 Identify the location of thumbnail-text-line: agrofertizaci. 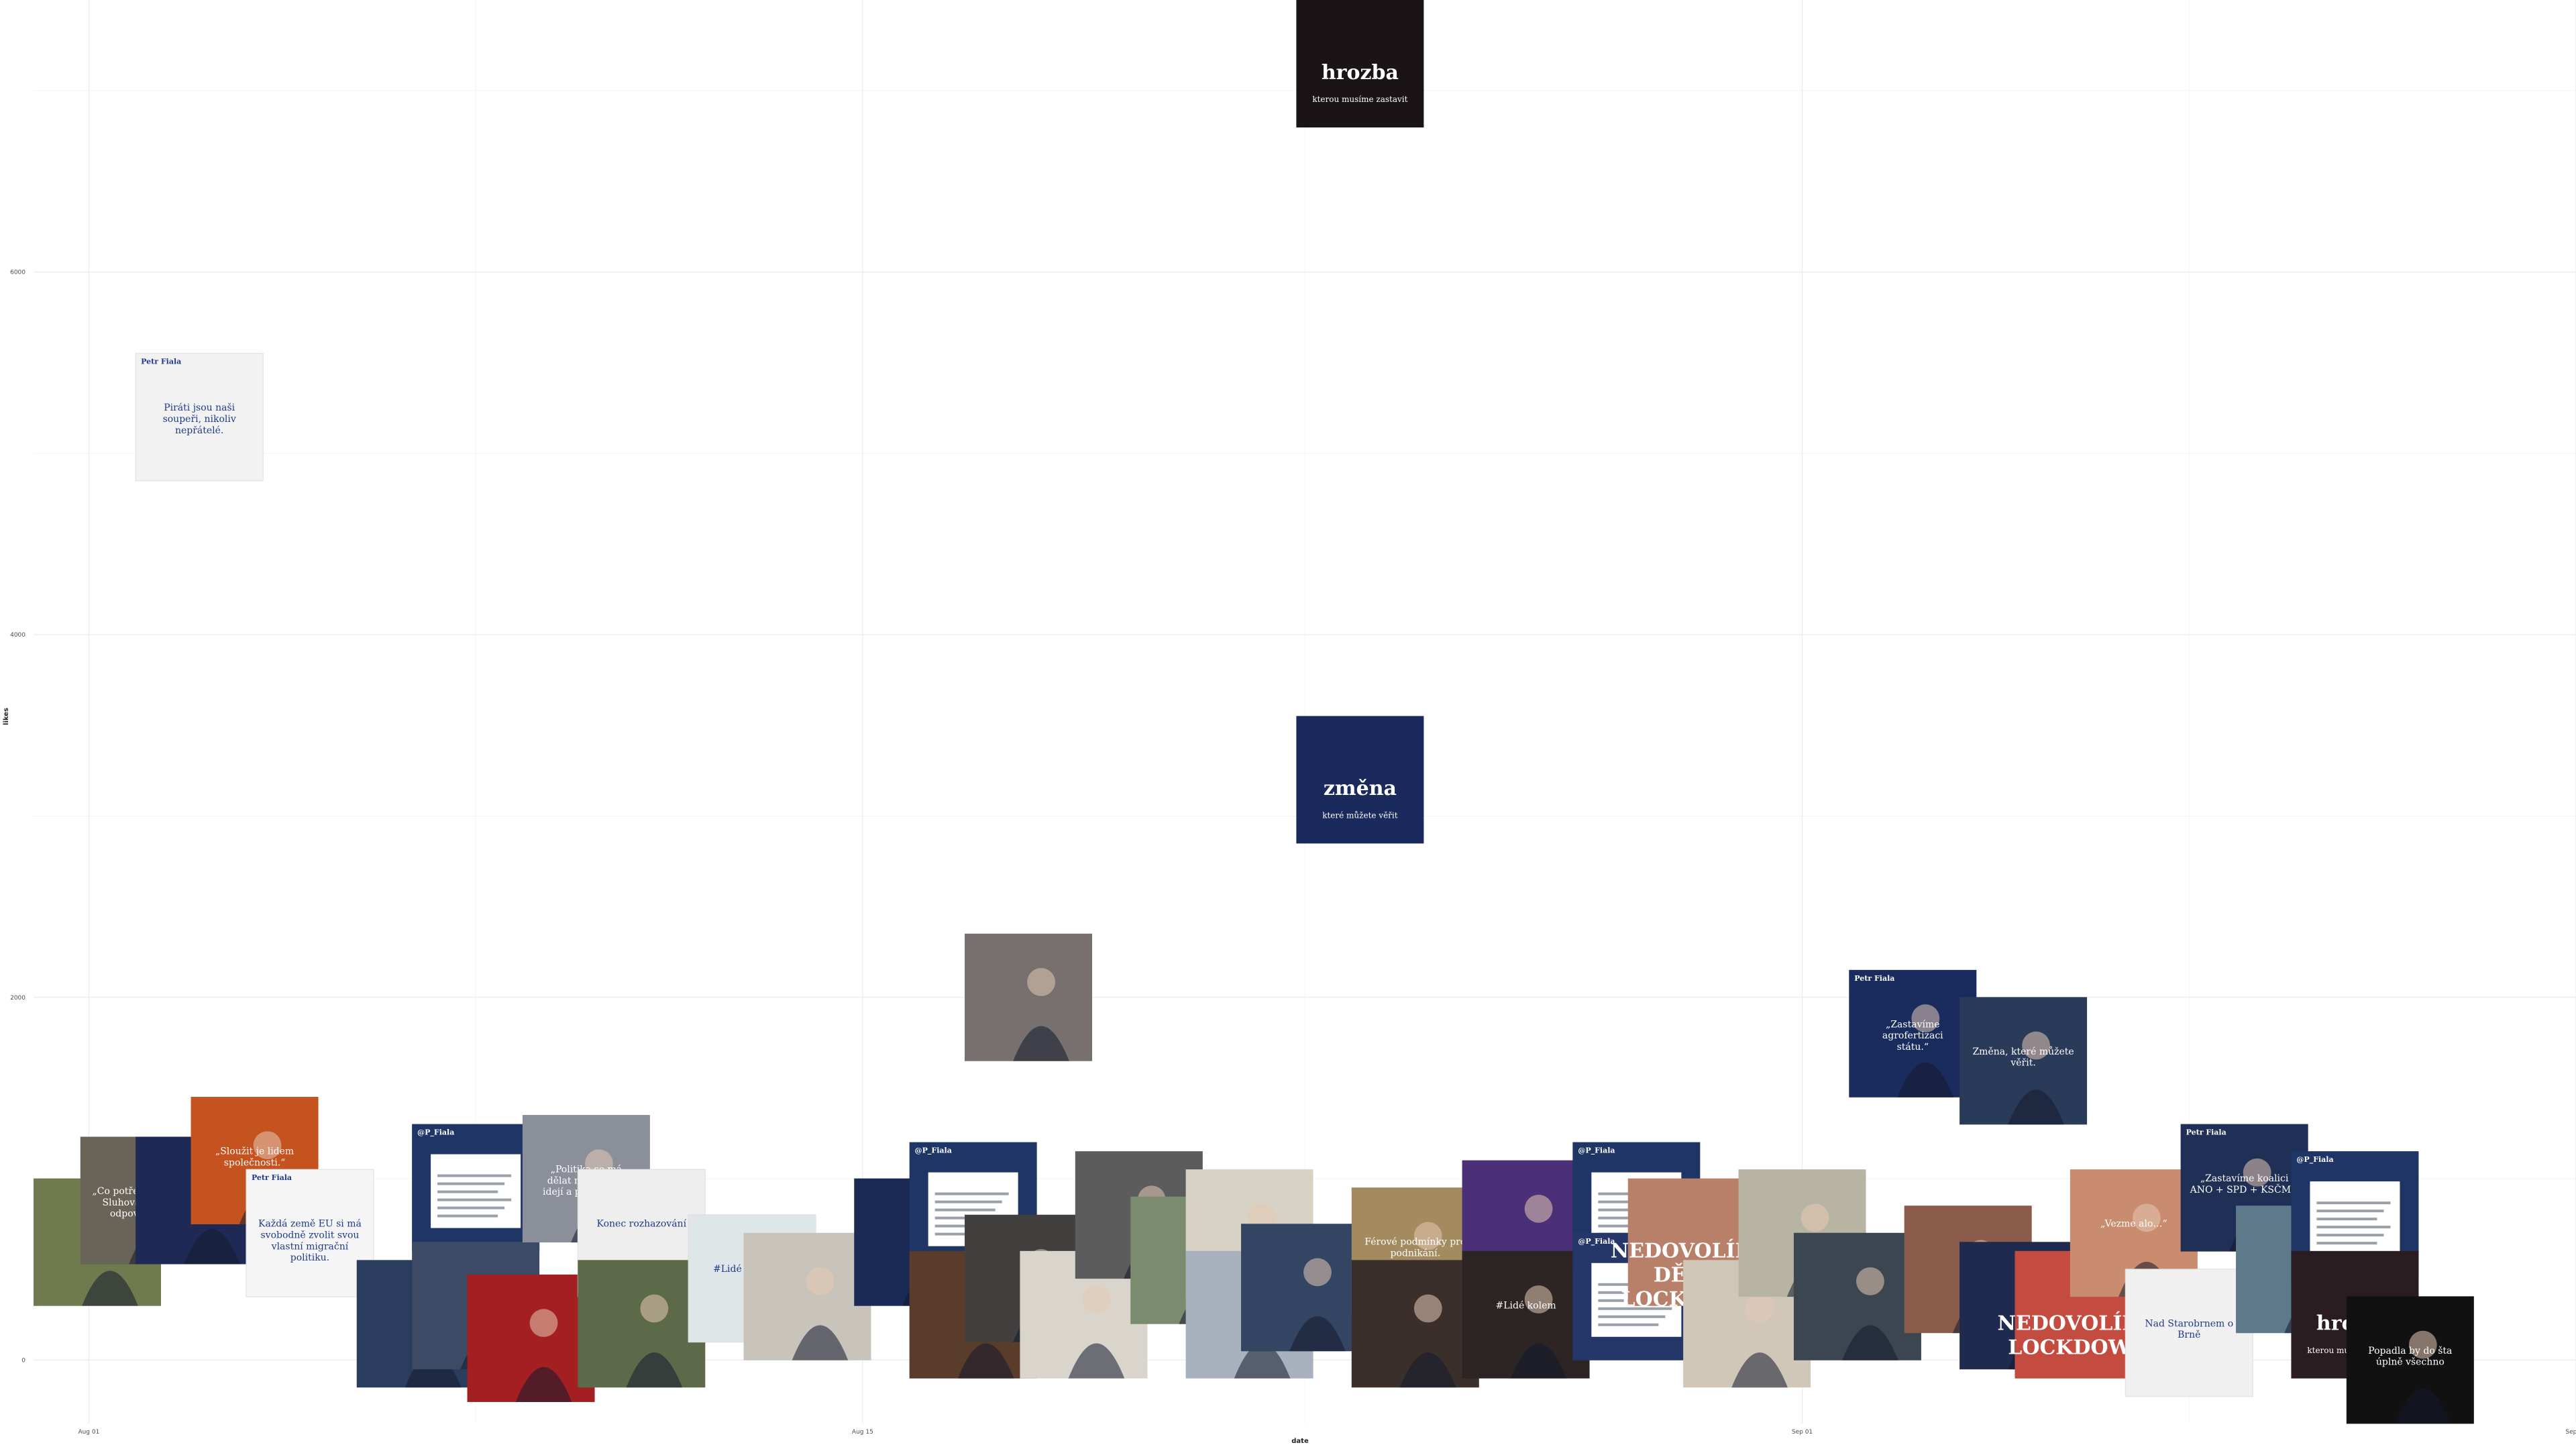
(1912, 1035).